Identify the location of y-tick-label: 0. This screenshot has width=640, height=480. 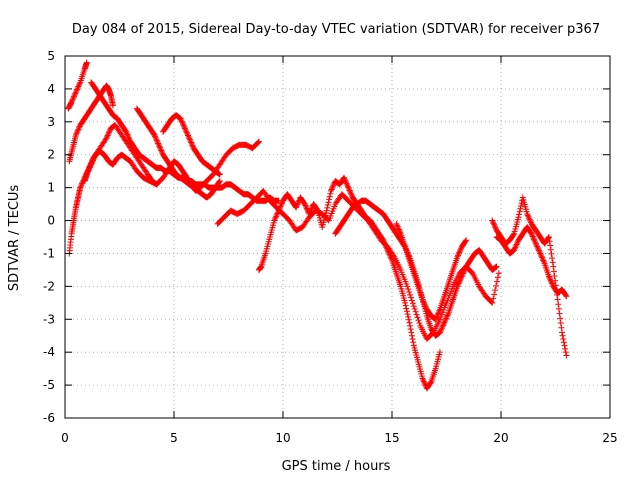
(51, 221).